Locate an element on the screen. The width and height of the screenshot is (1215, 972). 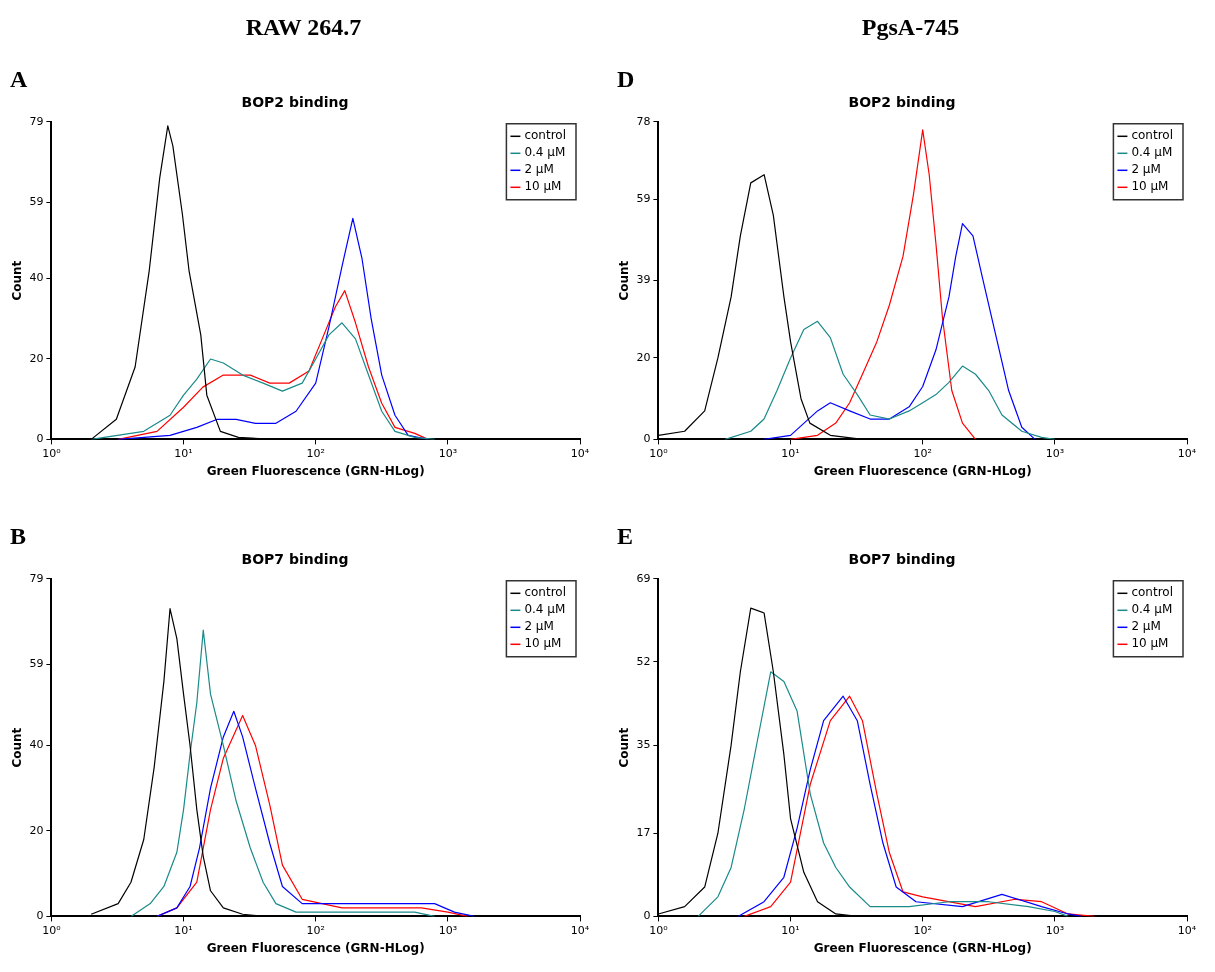
text: B is located at coordinates (18, 536).